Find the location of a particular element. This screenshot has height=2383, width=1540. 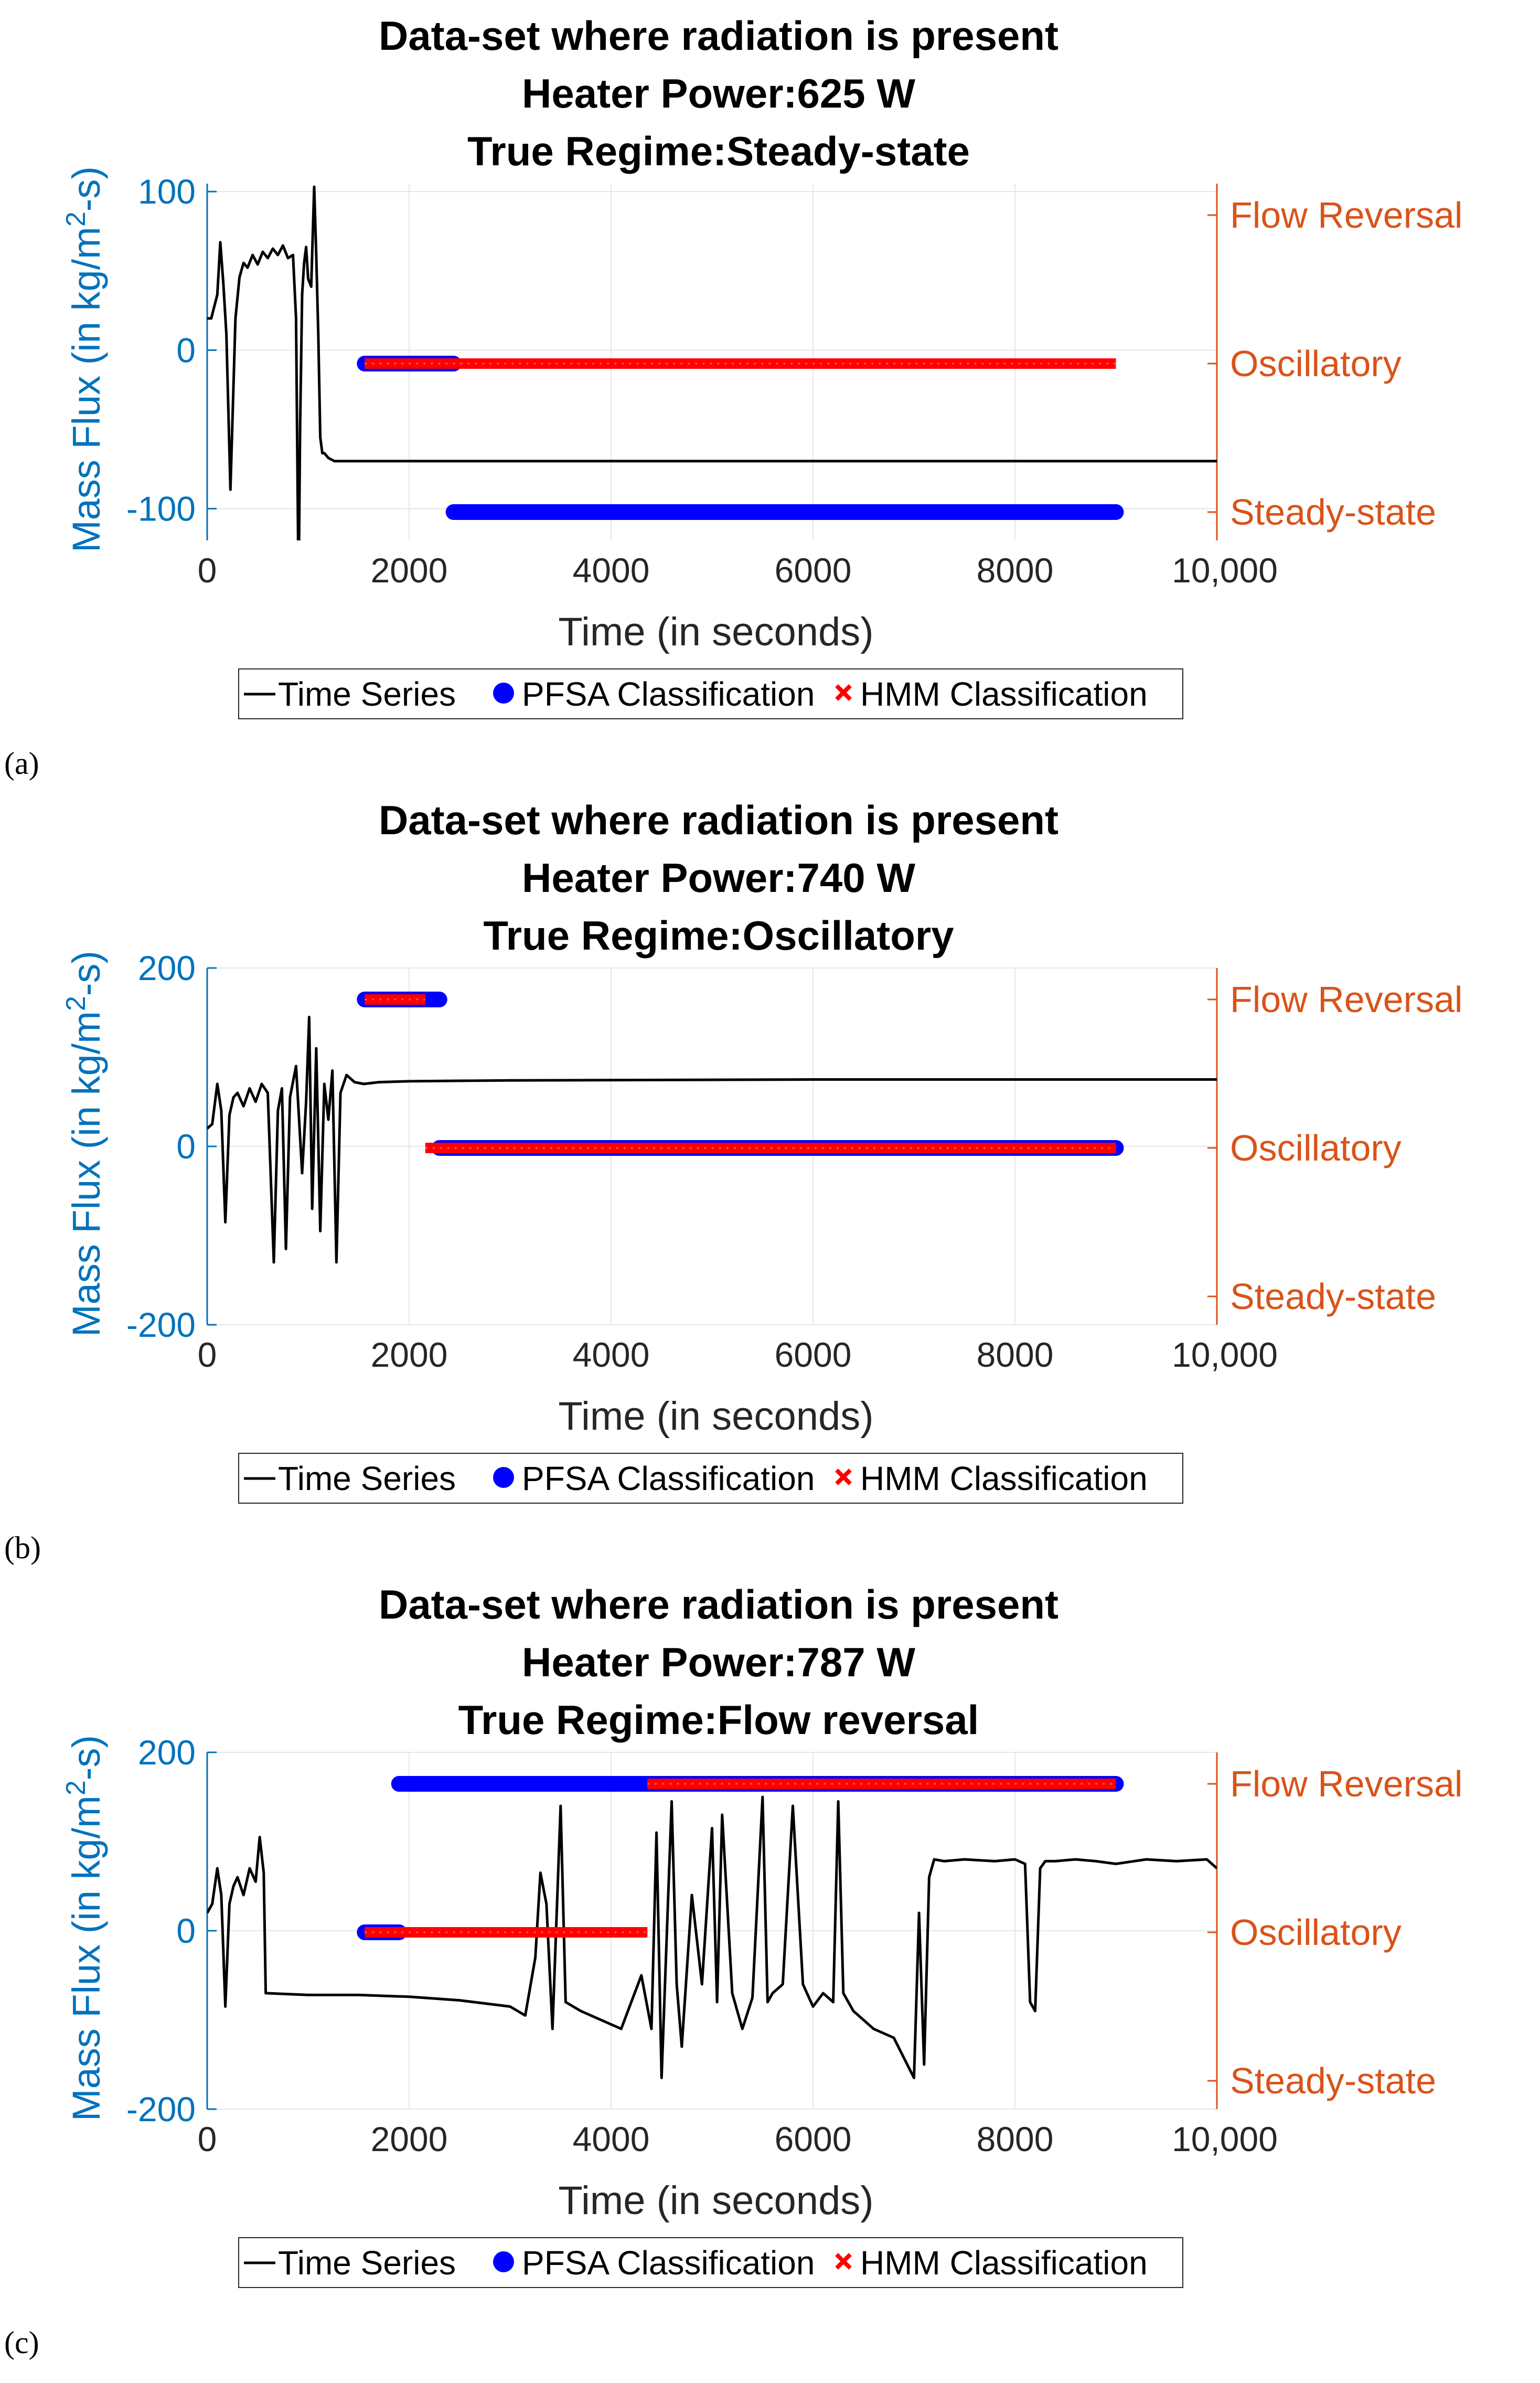

panel-c-ylabel: Mass Flux (in kg/m2-s) is located at coordinates (84, 1928).